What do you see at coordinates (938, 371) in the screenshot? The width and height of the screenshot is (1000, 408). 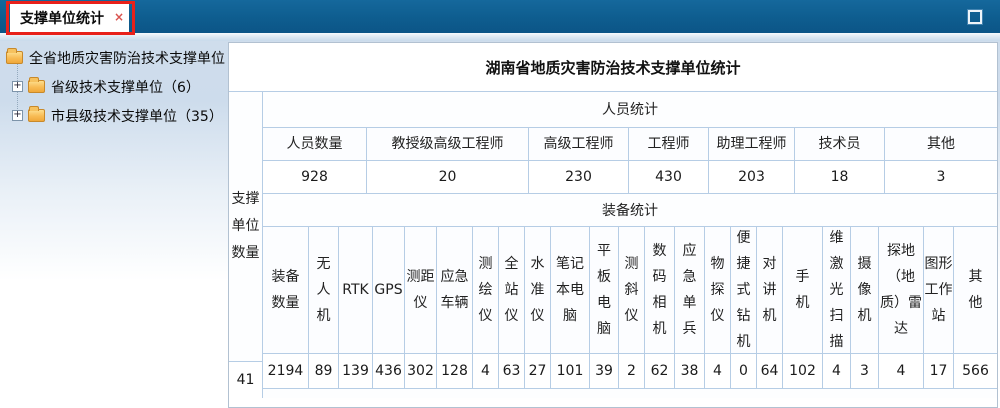 I see `equipment-value: 17` at bounding box center [938, 371].